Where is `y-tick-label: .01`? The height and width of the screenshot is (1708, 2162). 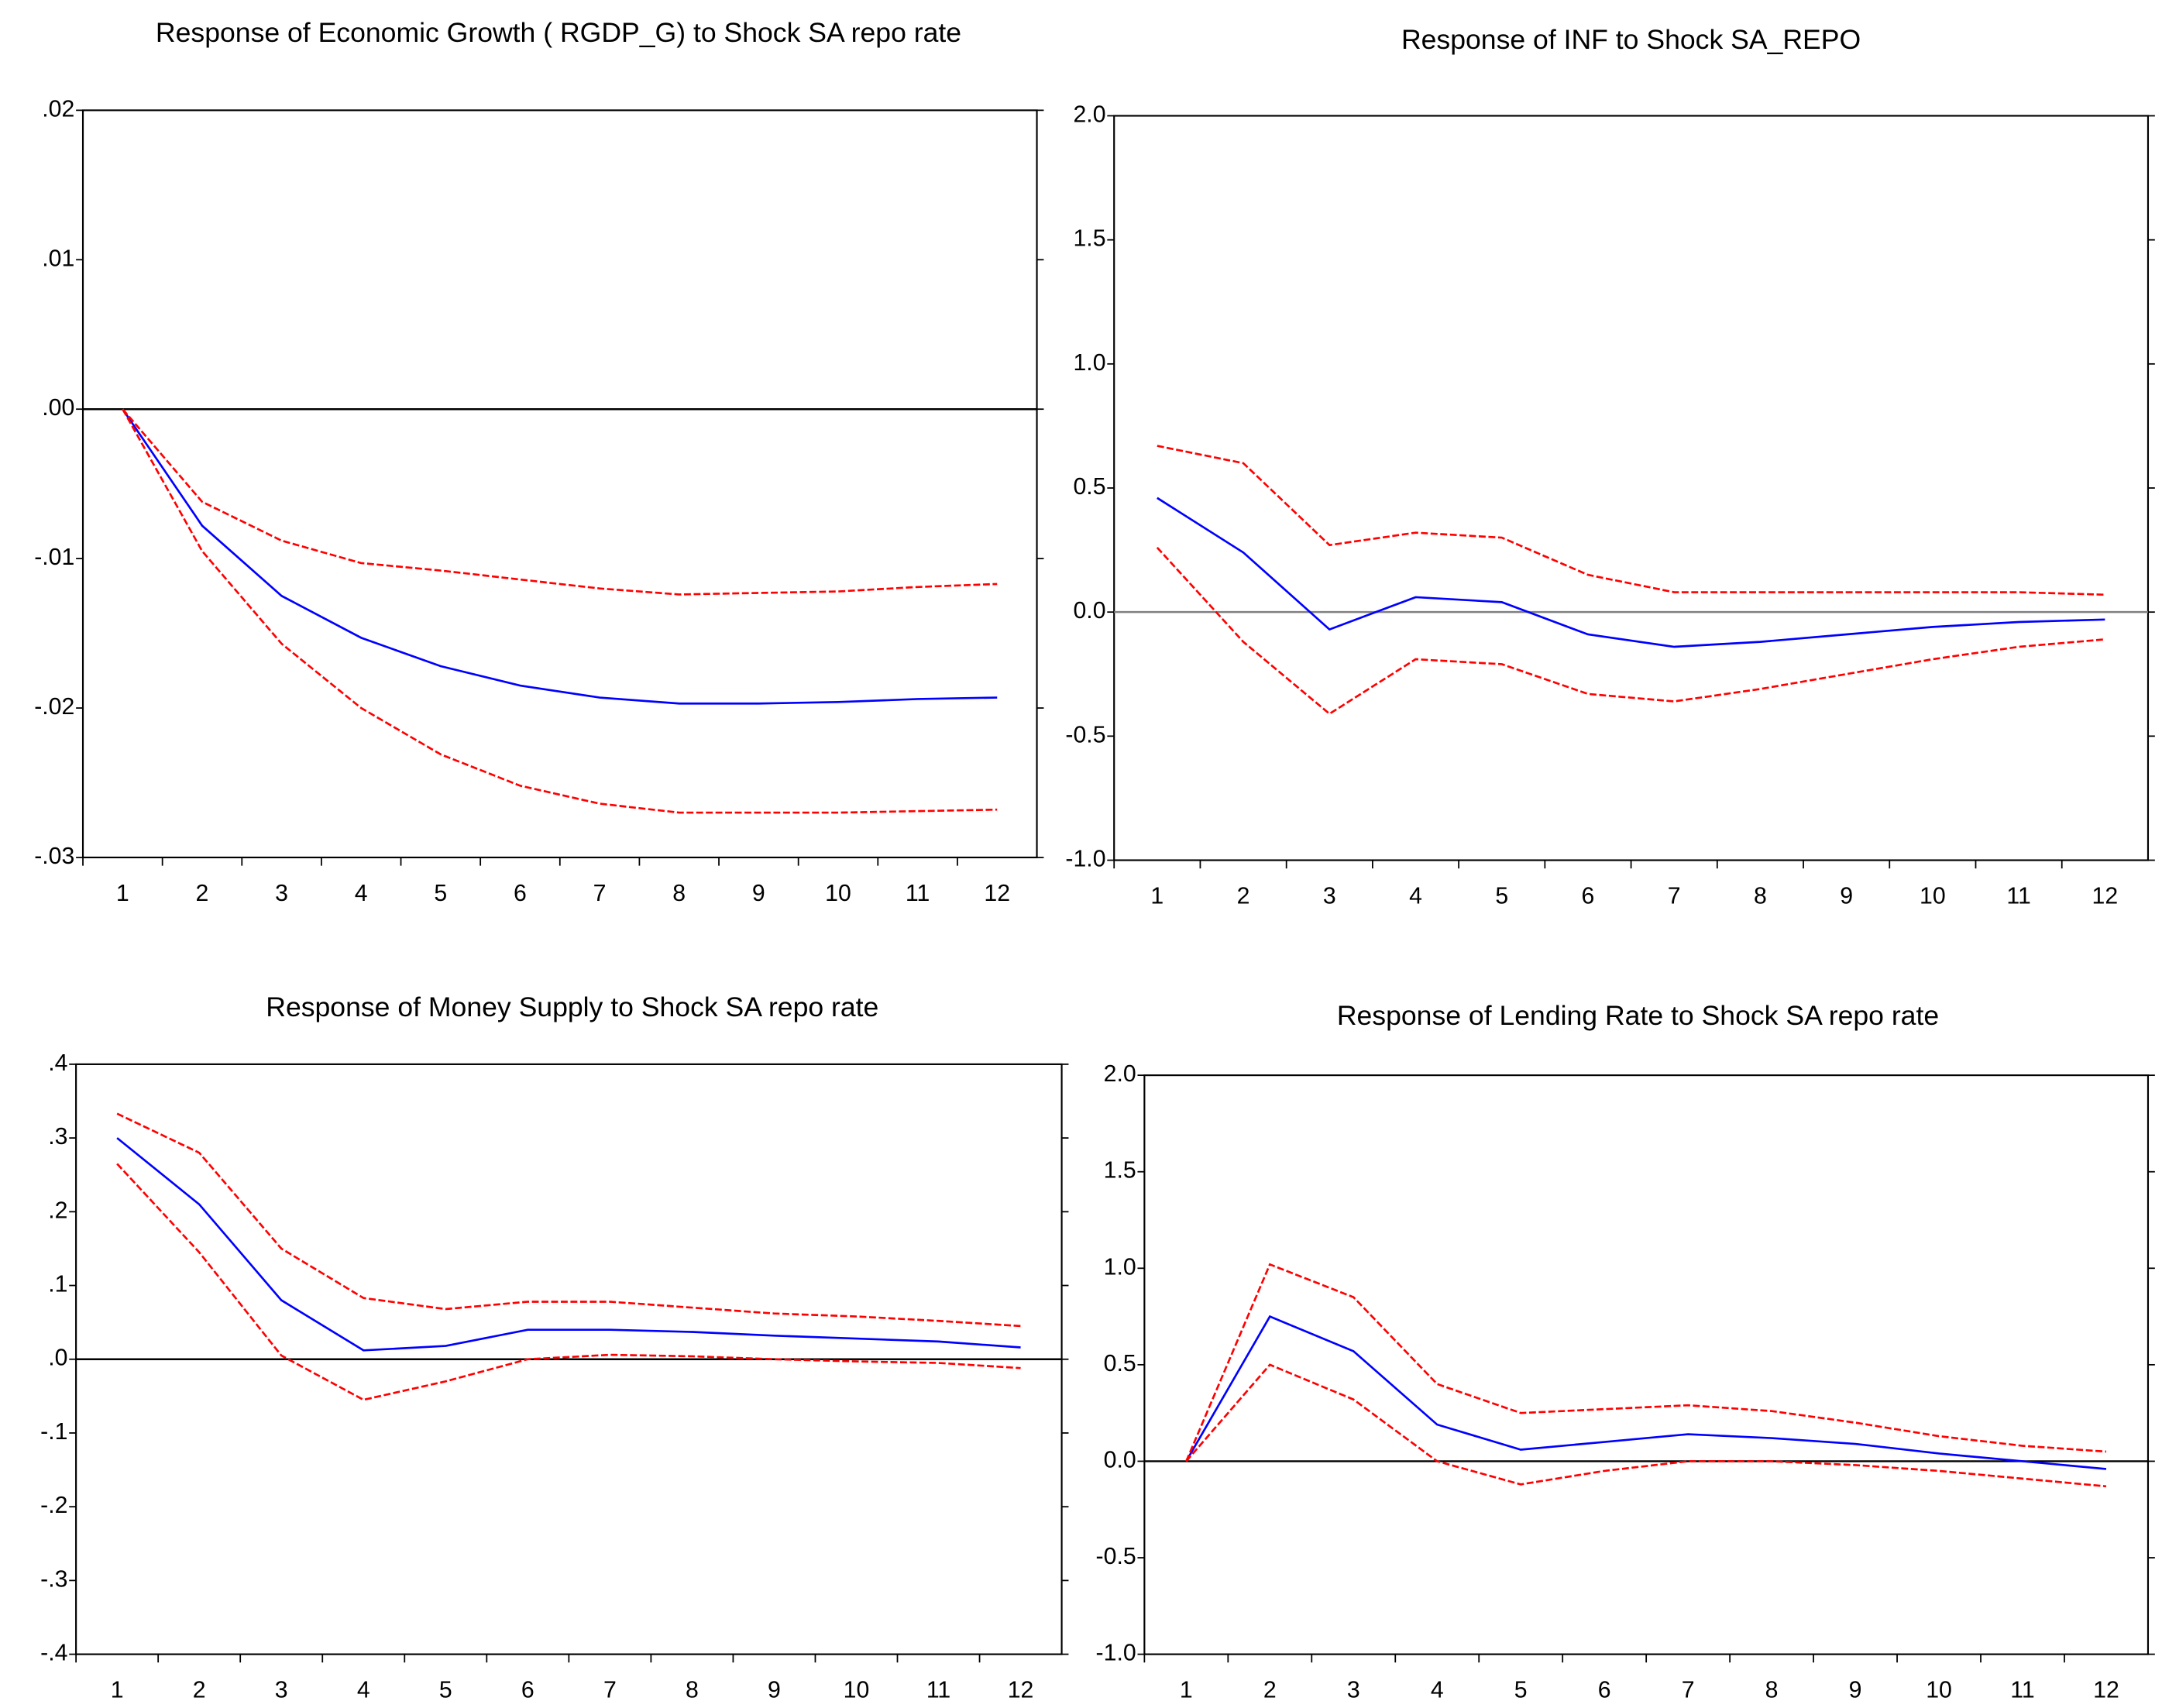
y-tick-label: .01 is located at coordinates (58, 258).